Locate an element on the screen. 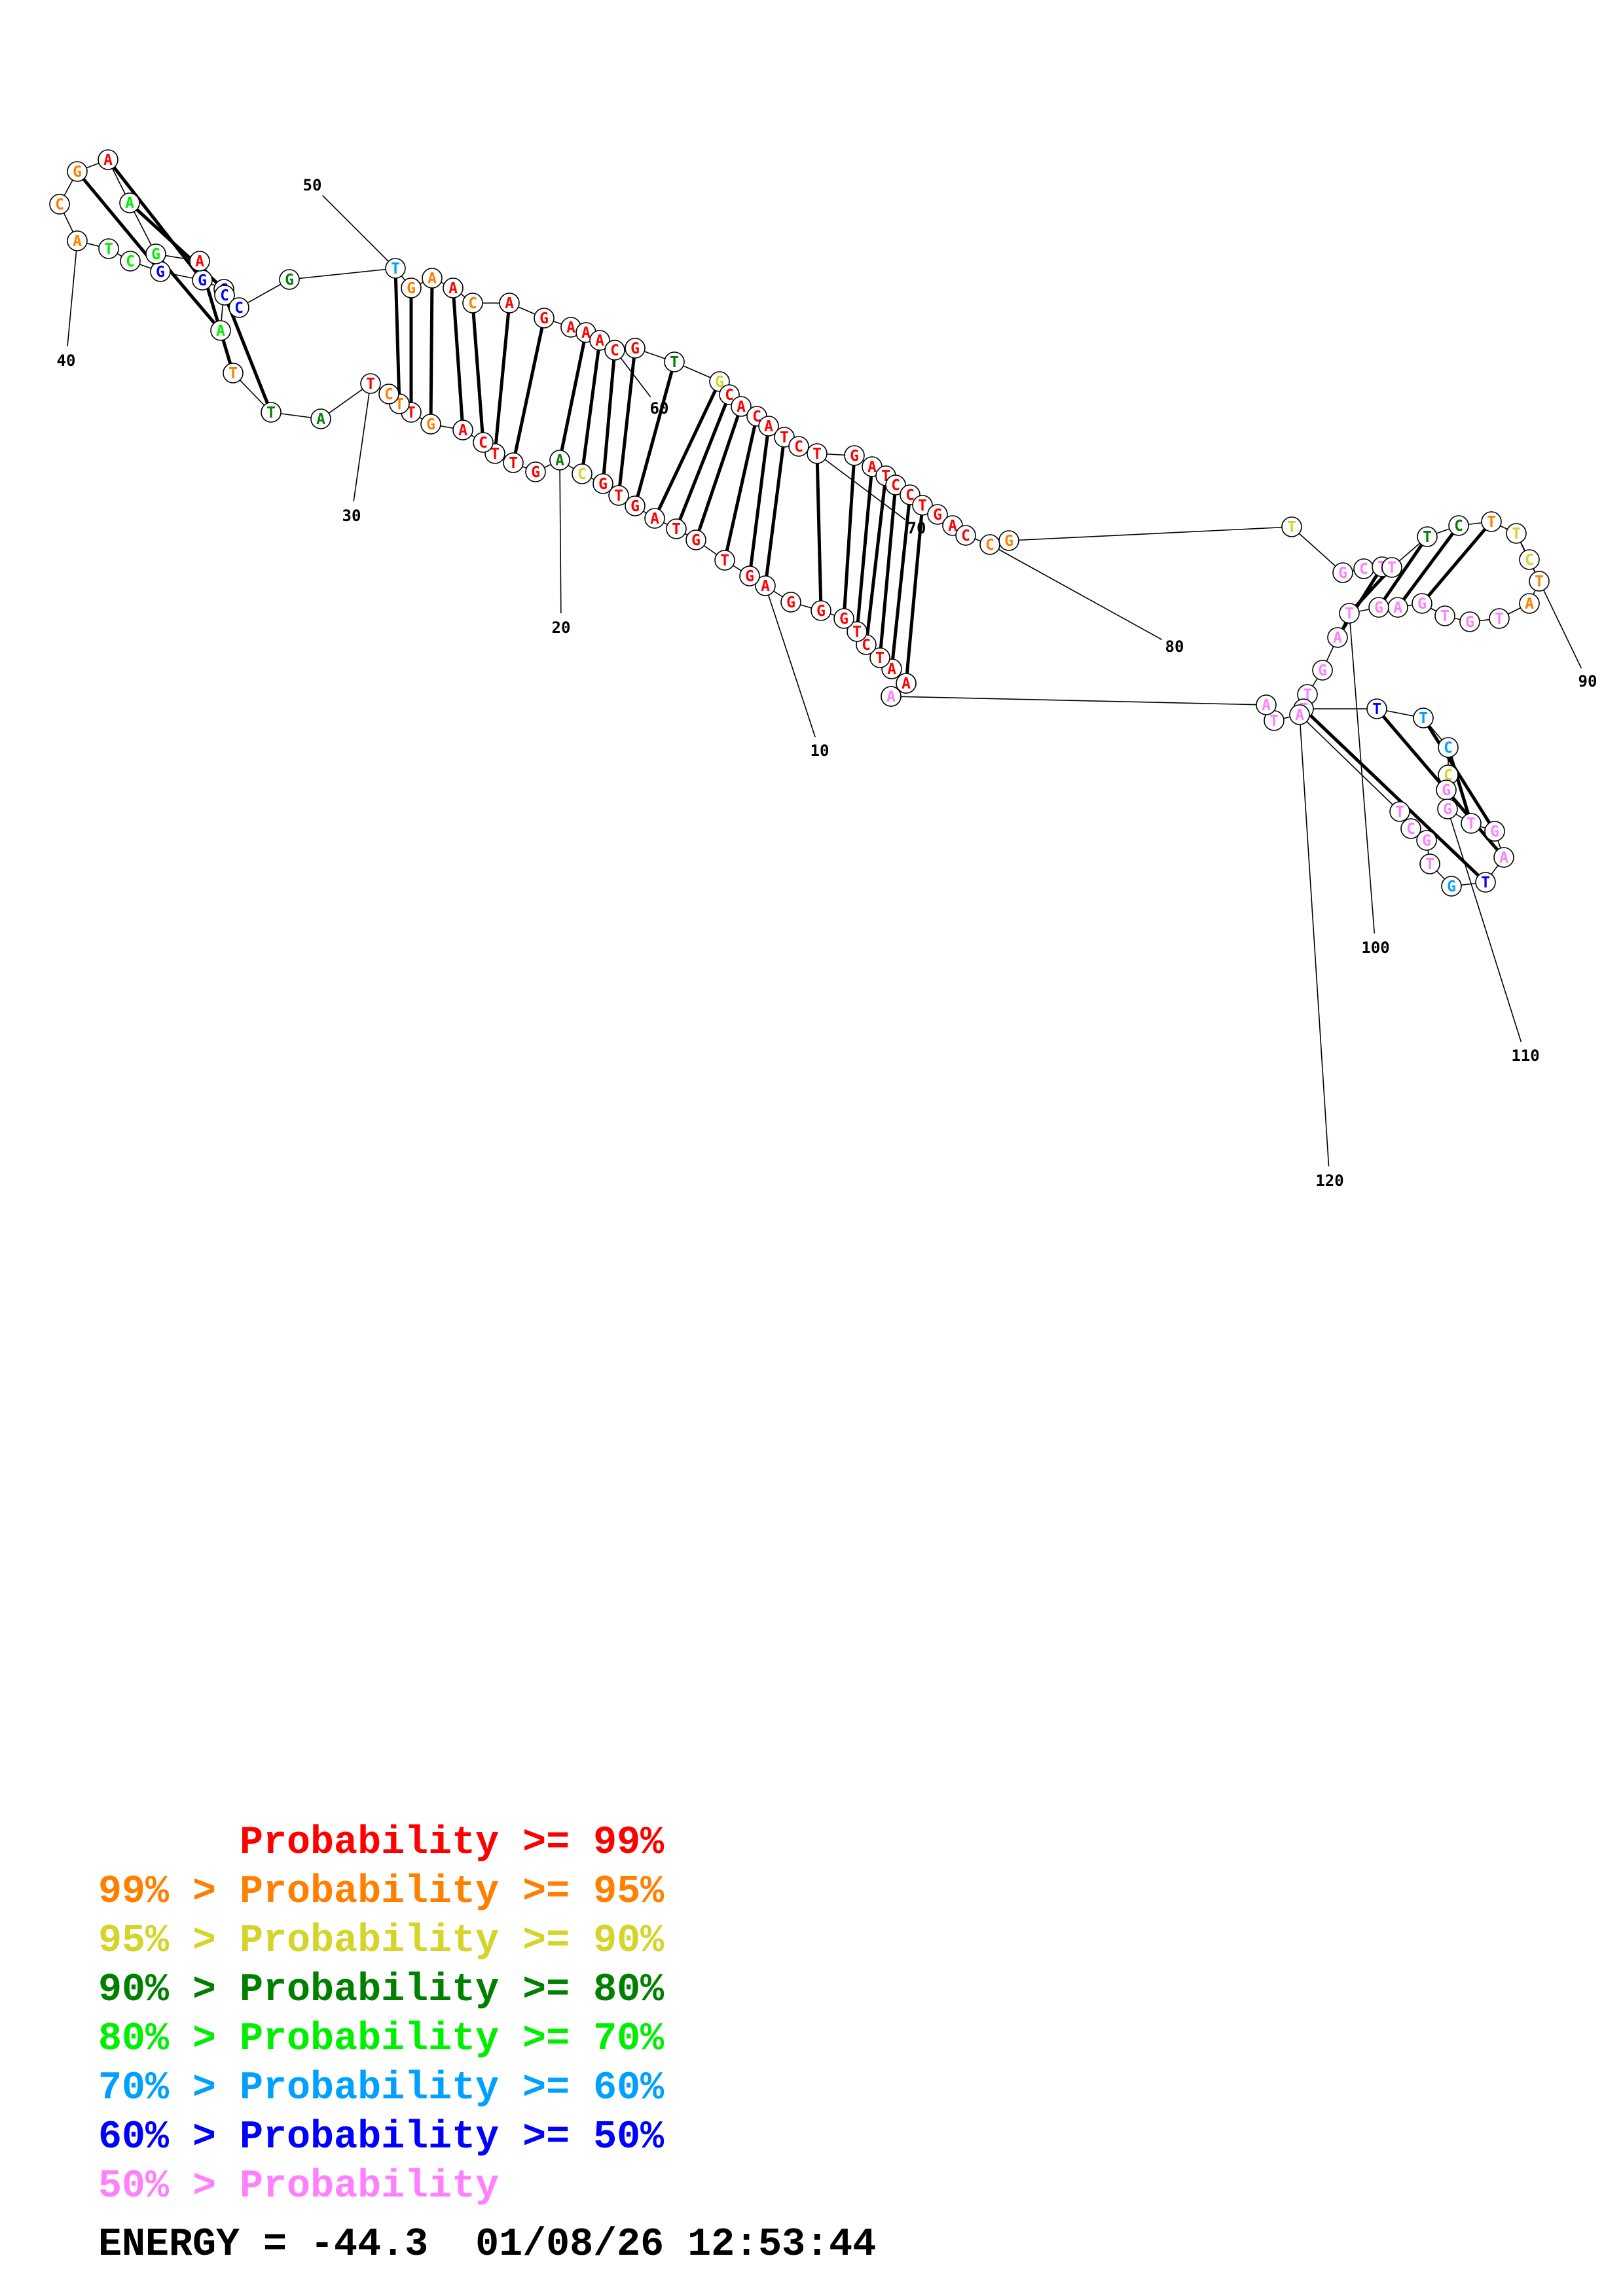 This screenshot has width=1623, height=2296. legend-entry-p95: 99% > Probability >= 95% is located at coordinates (381, 1892).